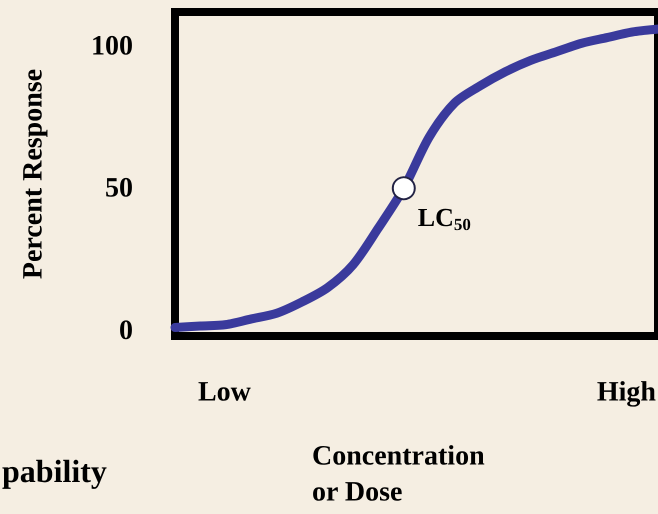 This screenshot has height=514, width=658. What do you see at coordinates (399, 474) in the screenshot?
I see `x-axis-title: Concentration or Dose` at bounding box center [399, 474].